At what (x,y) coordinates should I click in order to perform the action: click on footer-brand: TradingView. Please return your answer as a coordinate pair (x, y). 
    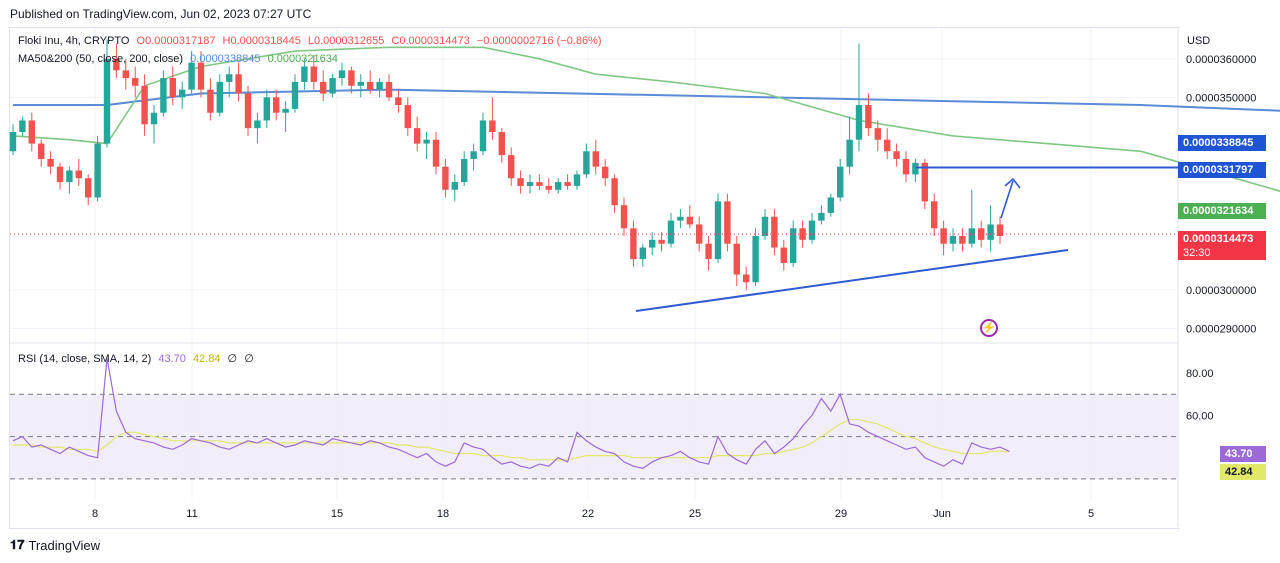
    Looking at the image, I should click on (64, 545).